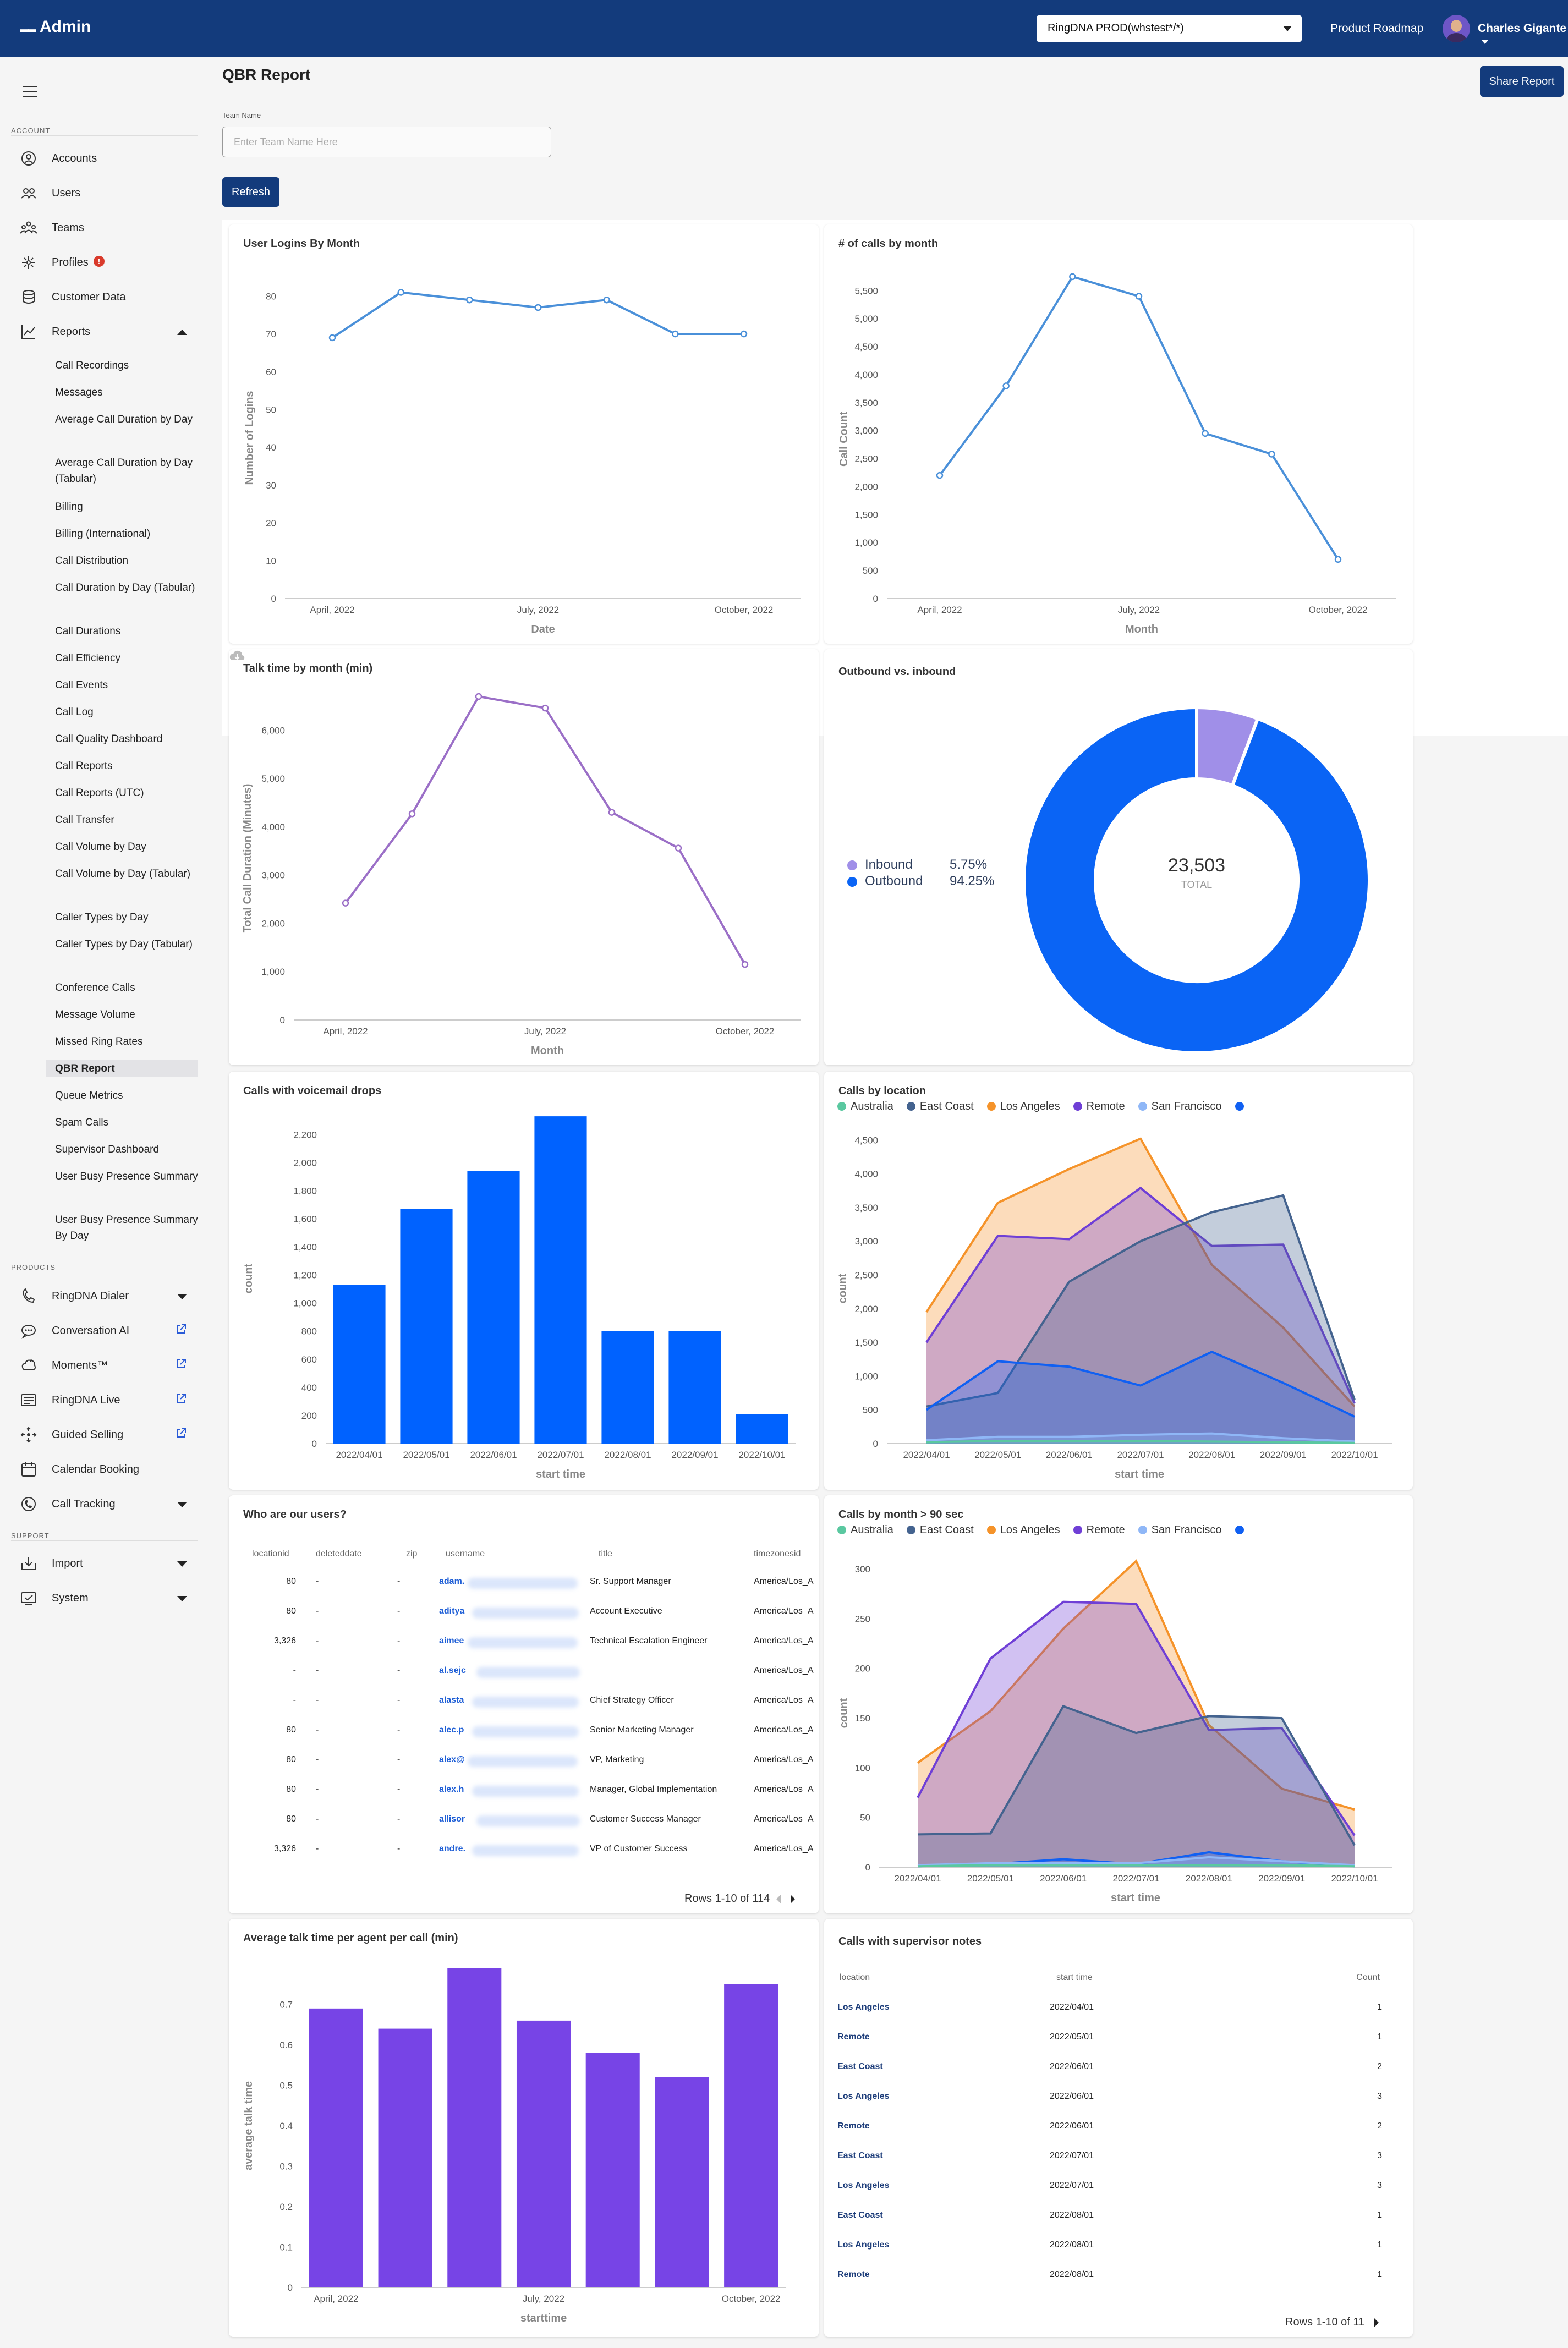 The height and width of the screenshot is (2348, 1568). What do you see at coordinates (777, 1554) in the screenshot?
I see `column-header: timezonesid` at bounding box center [777, 1554].